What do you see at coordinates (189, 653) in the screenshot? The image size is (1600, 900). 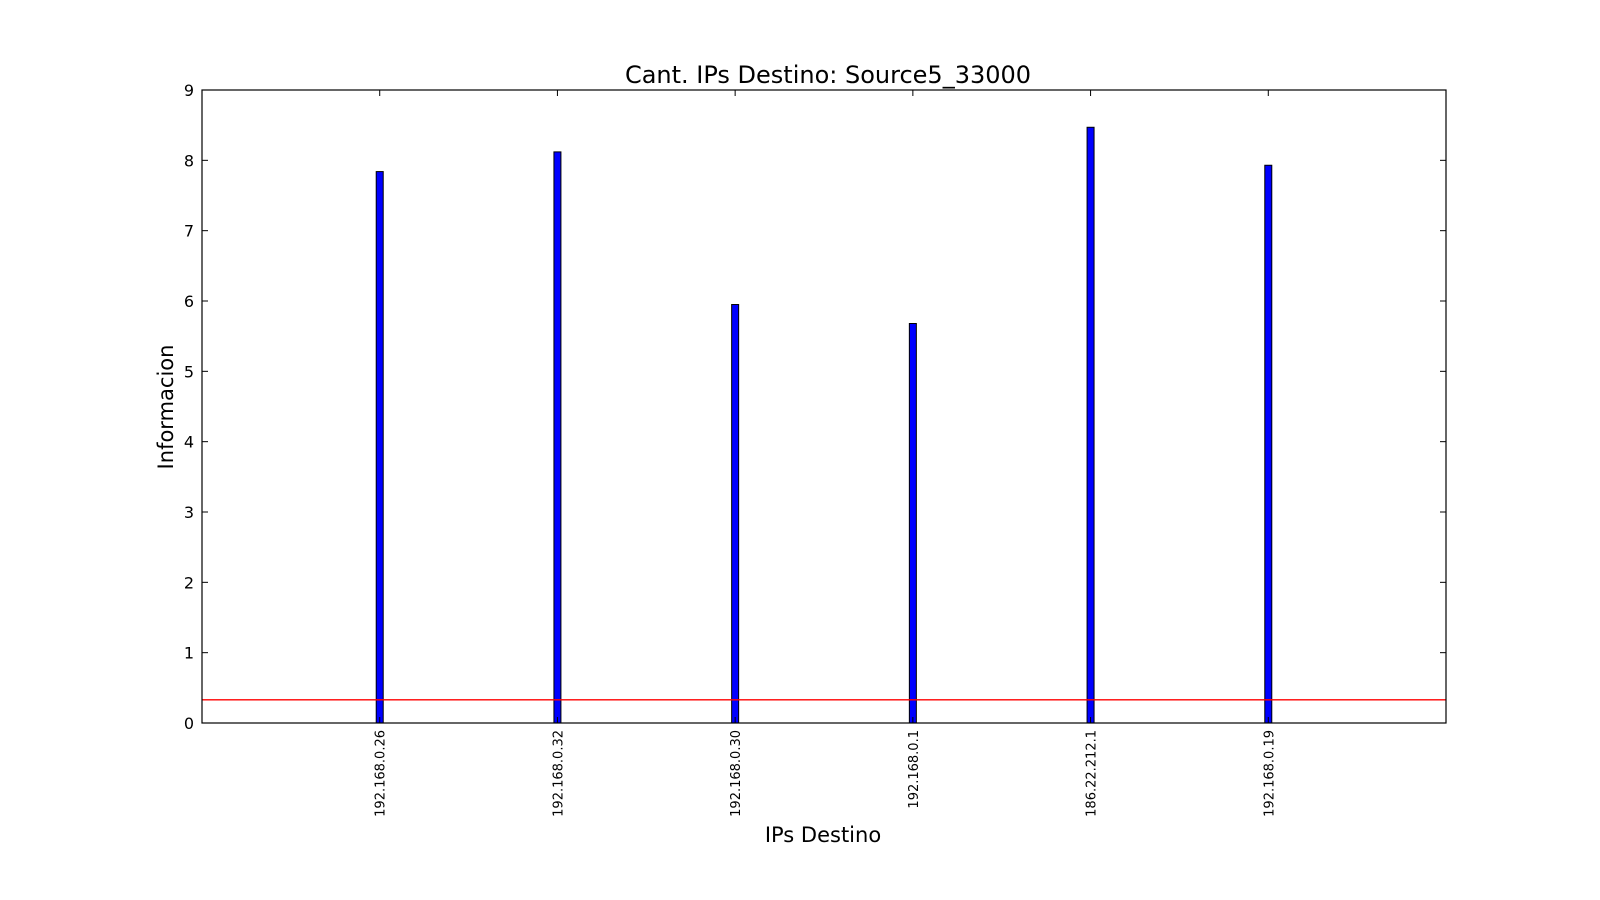 I see `y-tick-label: 1` at bounding box center [189, 653].